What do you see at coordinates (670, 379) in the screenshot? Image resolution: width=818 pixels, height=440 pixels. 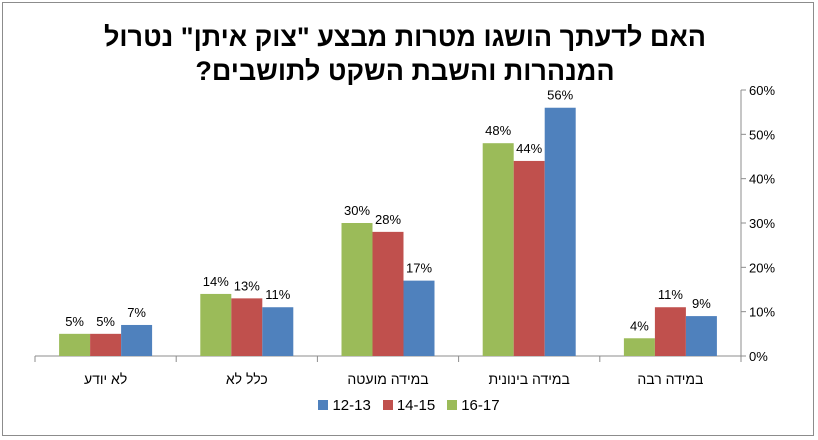 I see `category-label: במידה רבה` at bounding box center [670, 379].